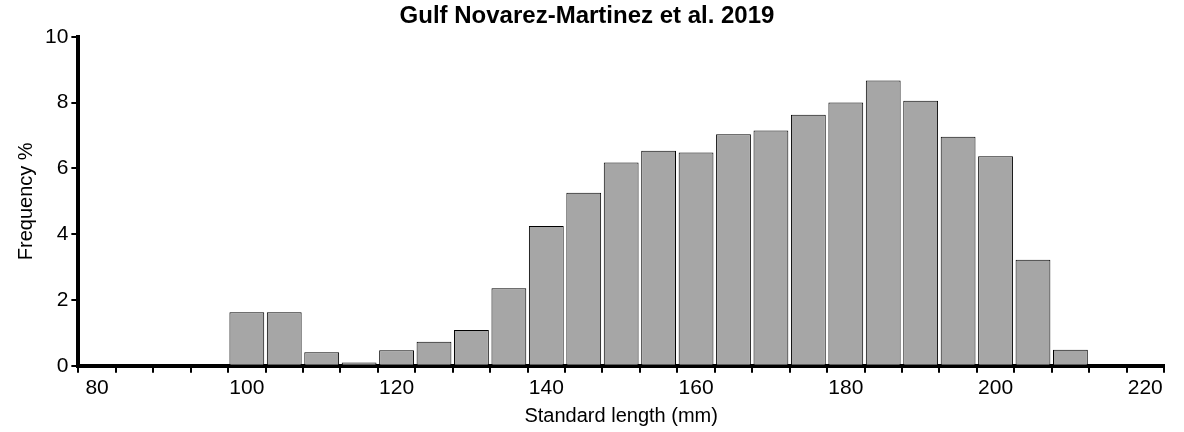  I want to click on y-tick-label: 10, so click(57, 35).